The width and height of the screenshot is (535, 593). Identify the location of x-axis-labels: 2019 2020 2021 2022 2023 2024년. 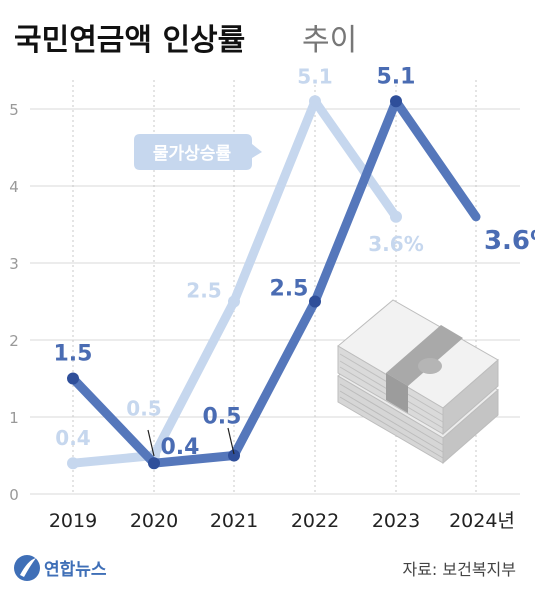
(282, 521).